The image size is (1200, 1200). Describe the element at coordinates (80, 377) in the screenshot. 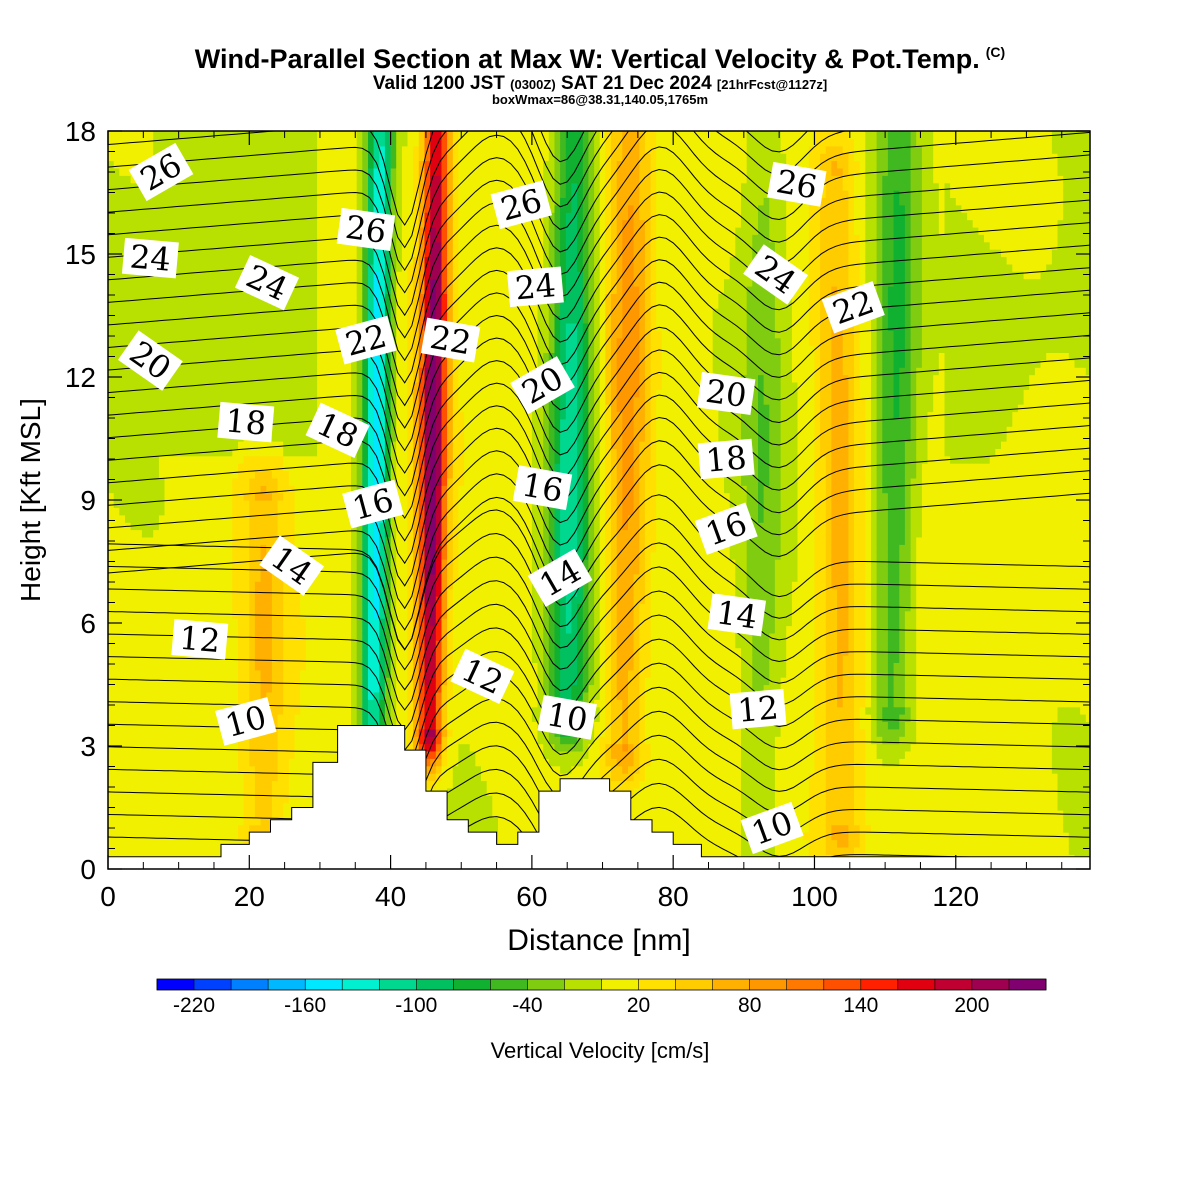

I see `y-tick-label: 12` at that location.